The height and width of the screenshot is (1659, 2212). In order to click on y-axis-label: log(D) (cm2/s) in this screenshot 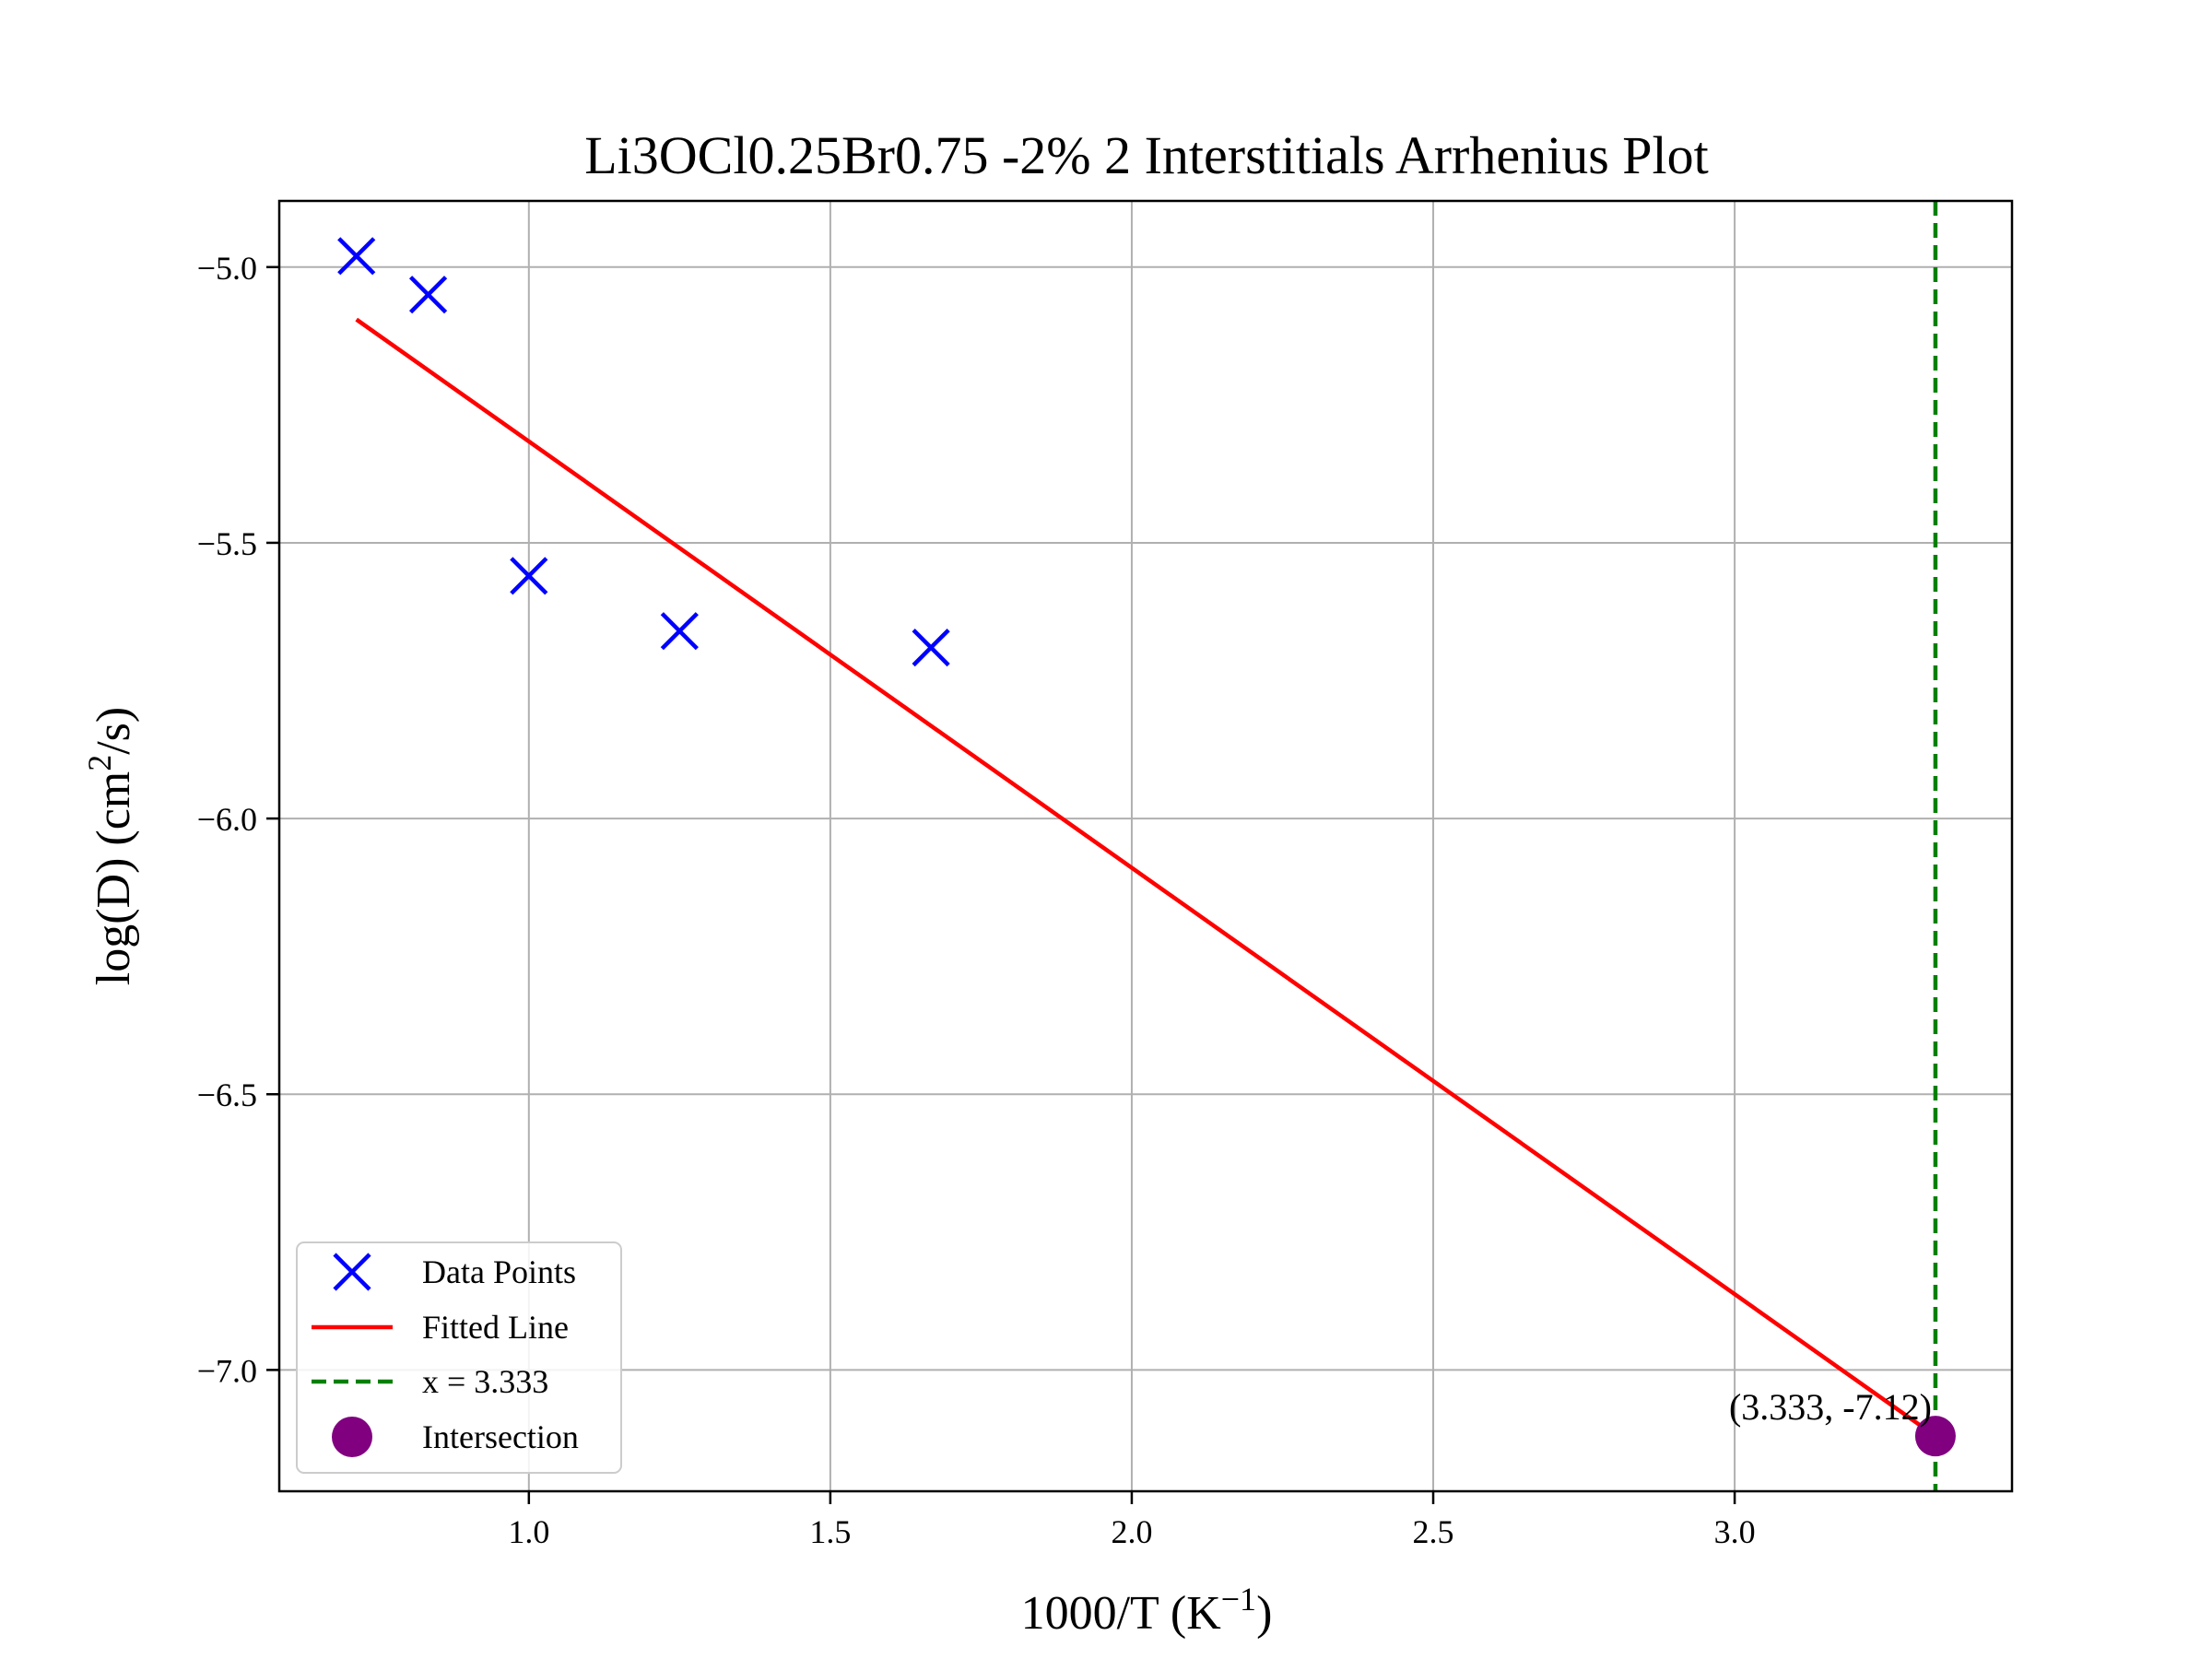, I will do `click(110, 846)`.